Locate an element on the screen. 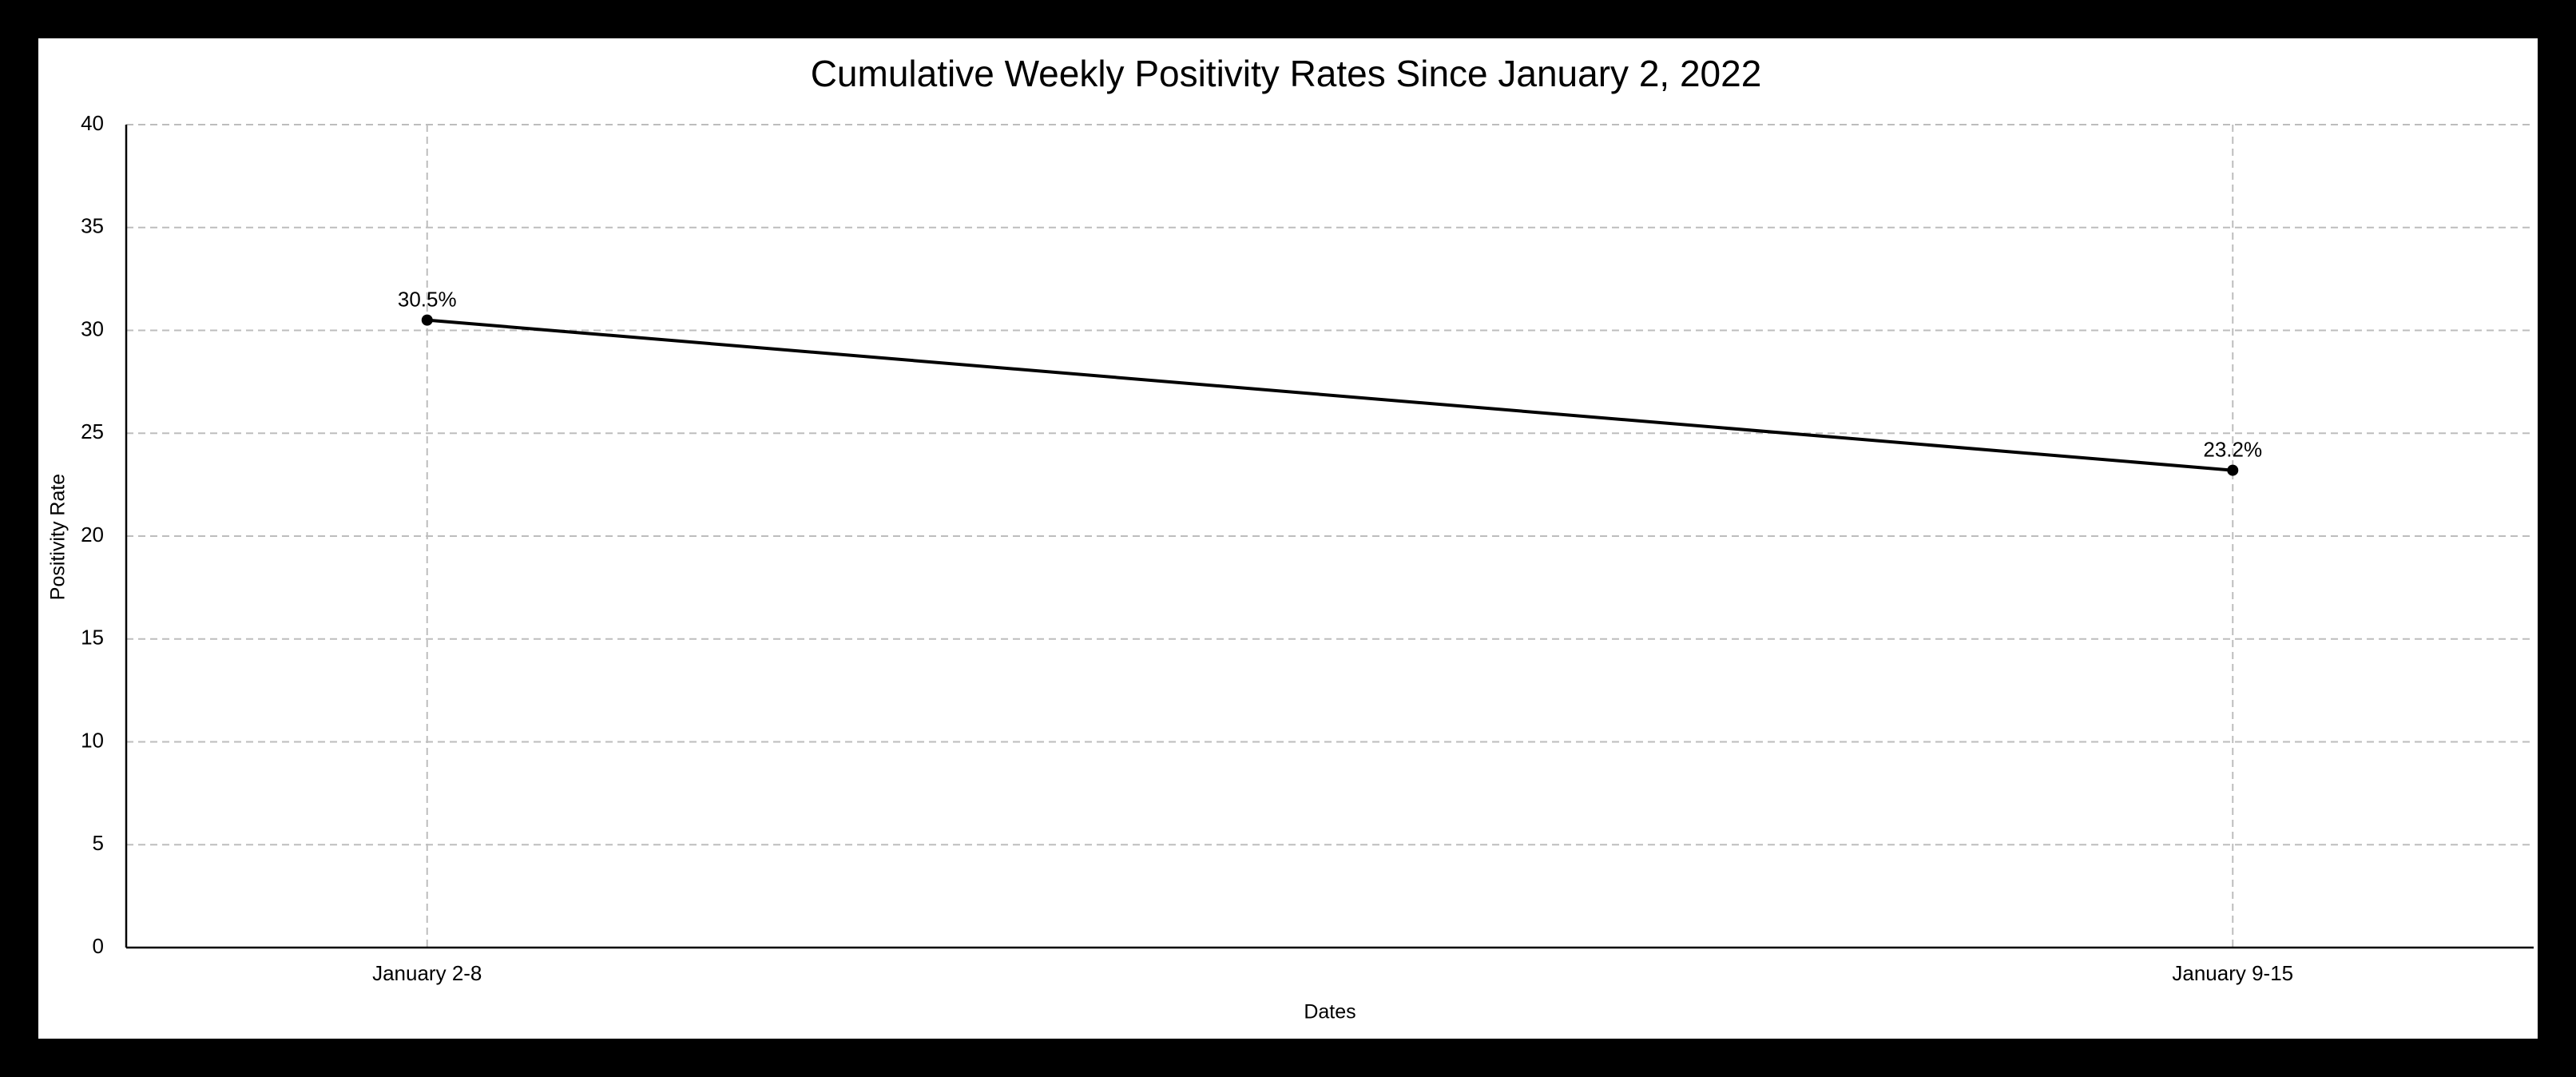  y-tick-label: 25 is located at coordinates (92, 431).